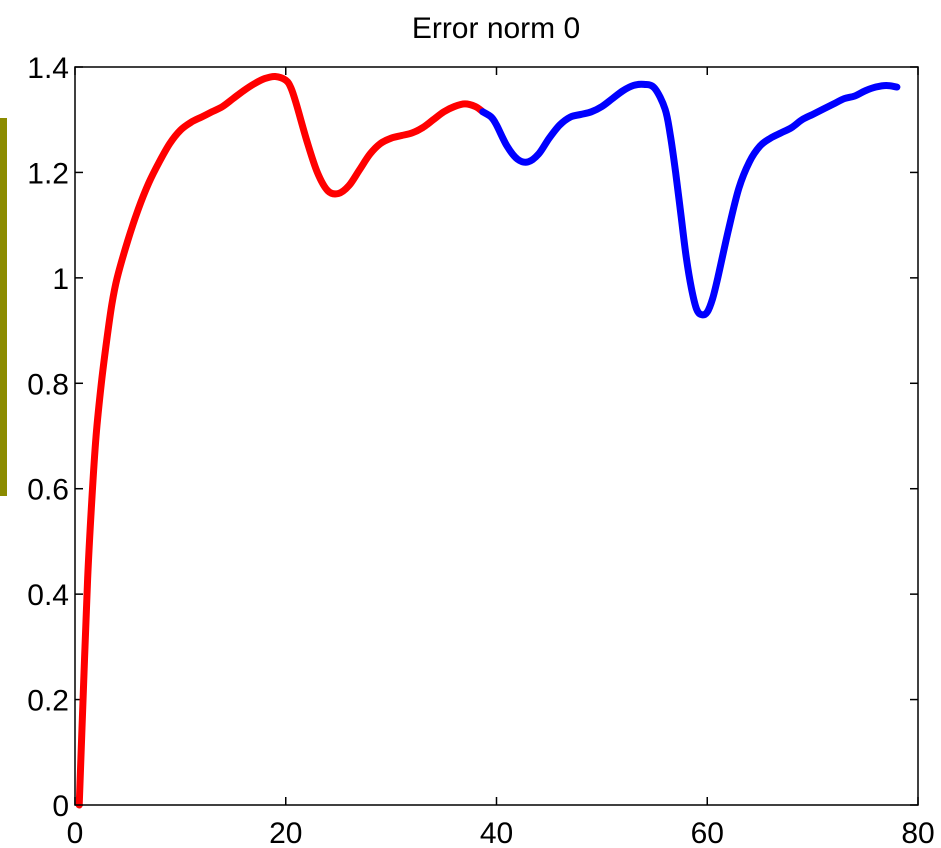 The image size is (941, 848). What do you see at coordinates (60, 279) in the screenshot?
I see `y-tick-label: 1` at bounding box center [60, 279].